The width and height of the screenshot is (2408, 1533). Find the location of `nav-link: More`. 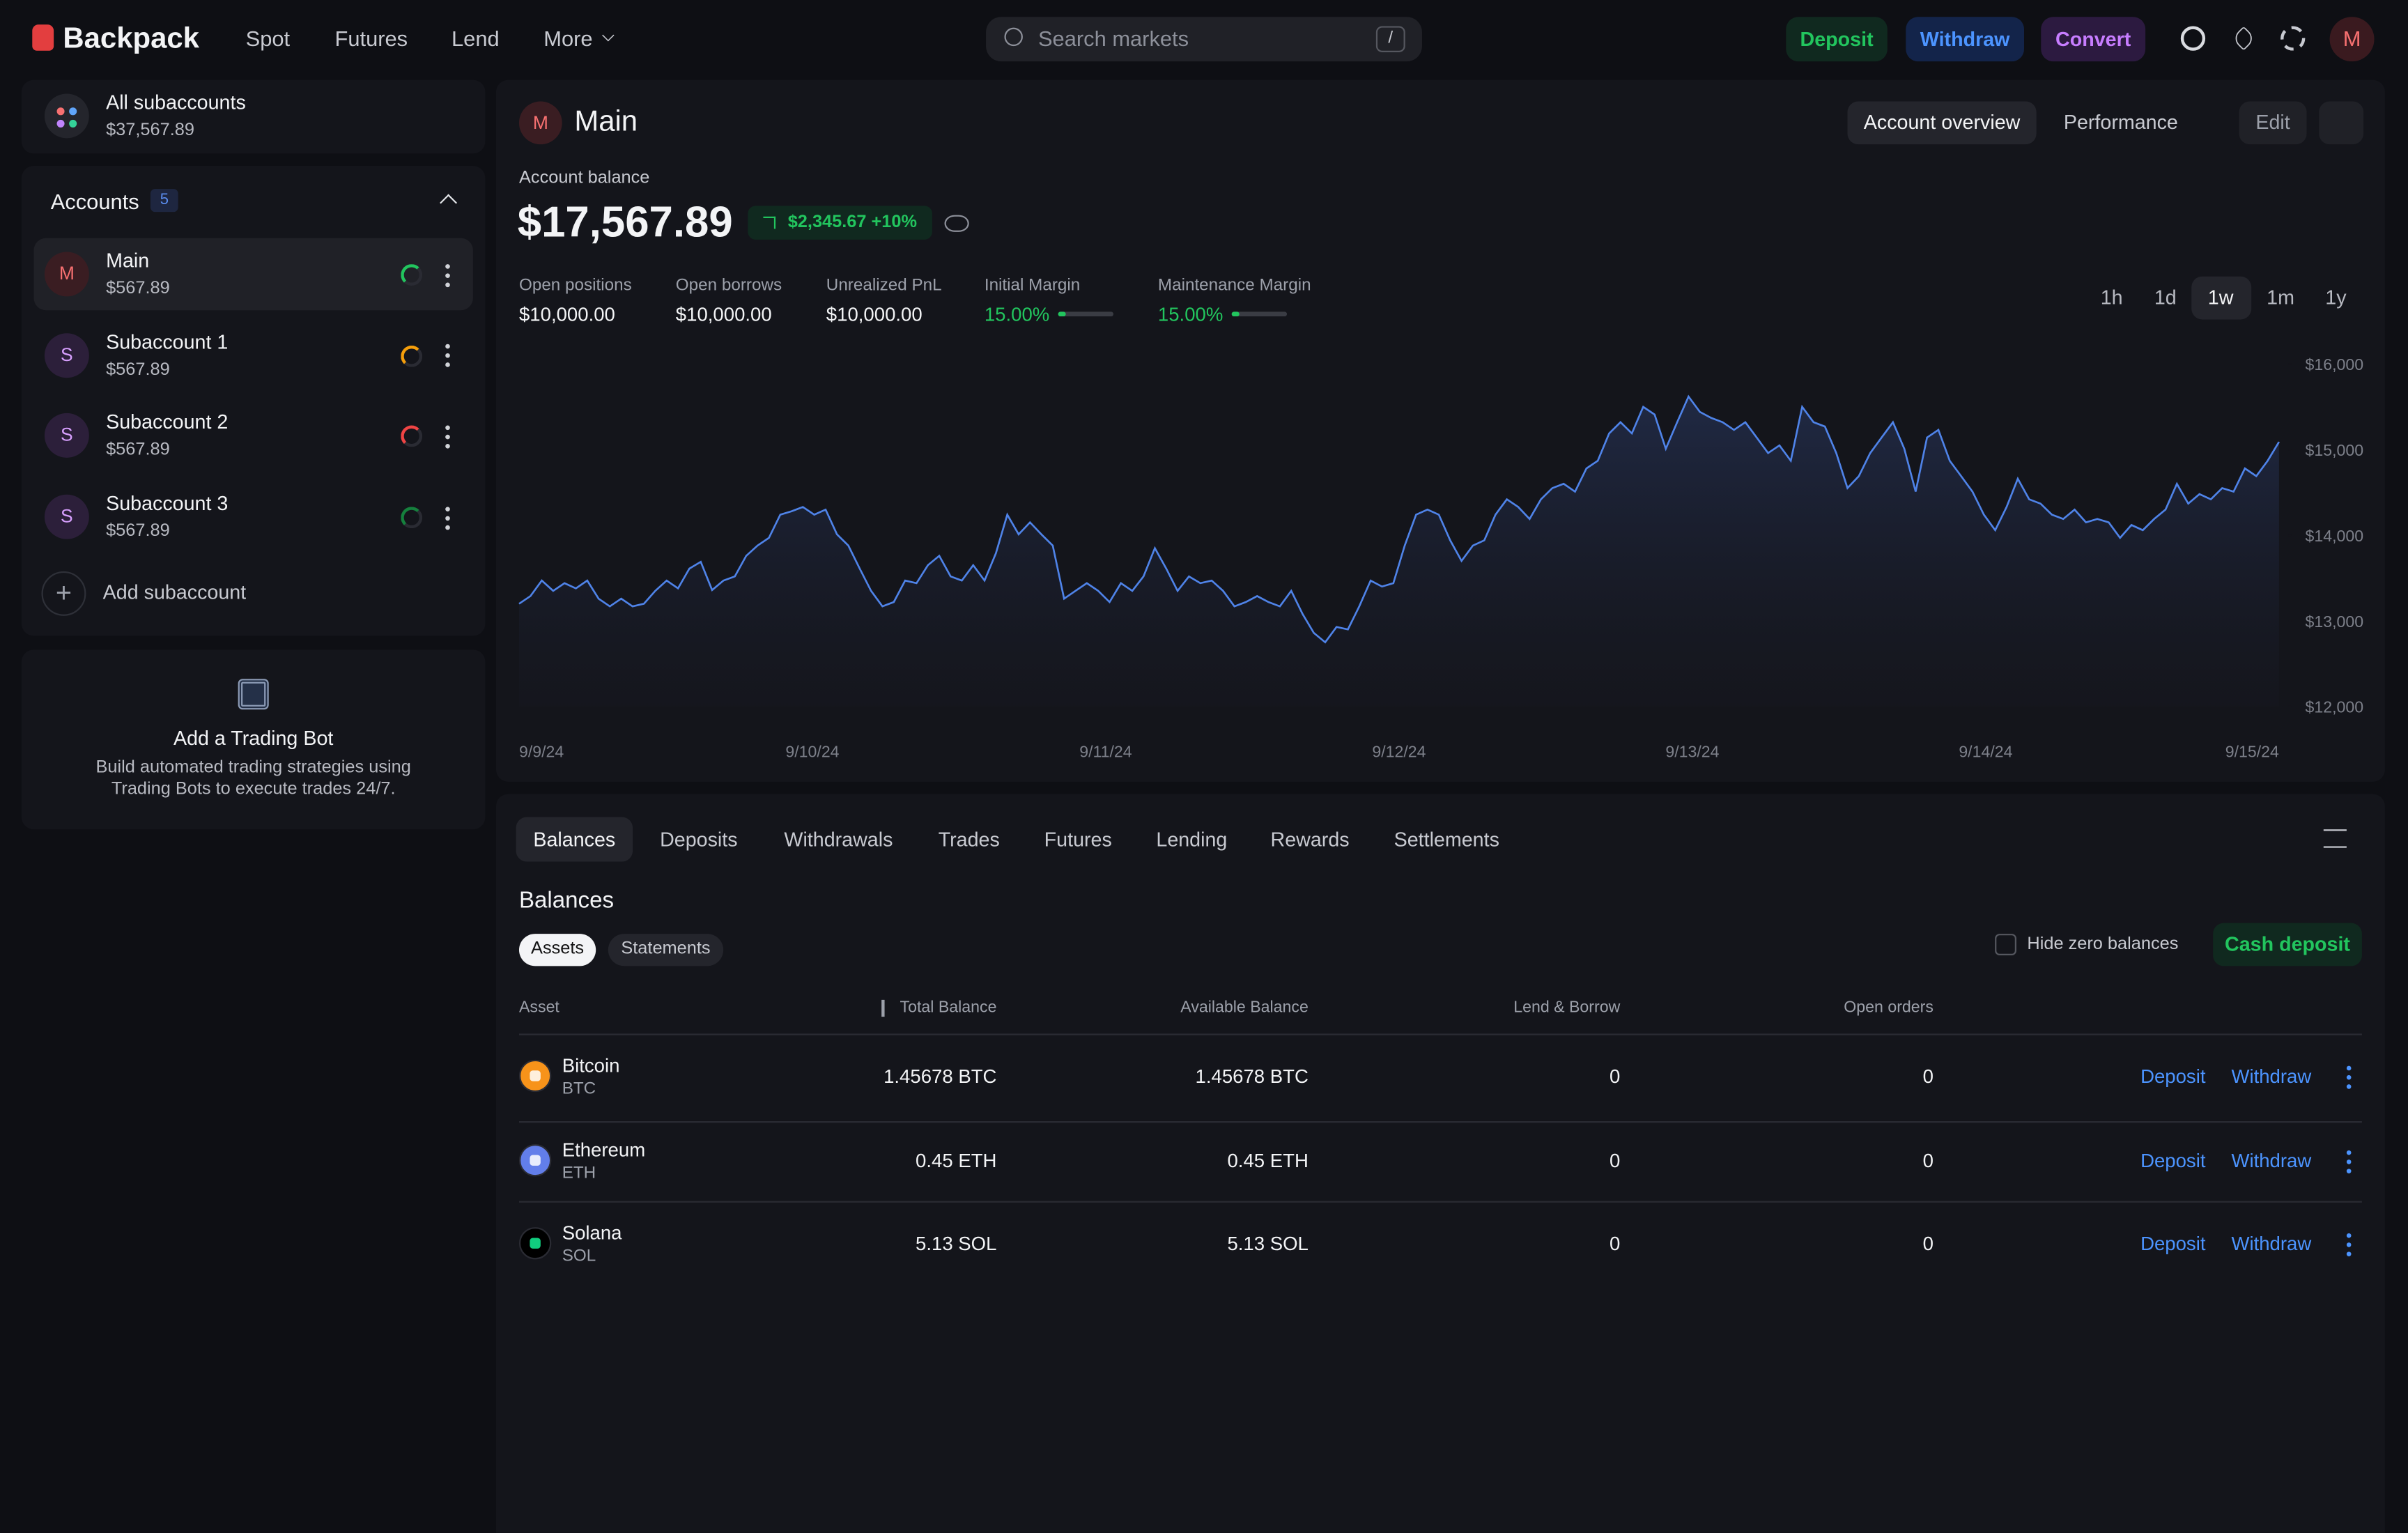

nav-link: More is located at coordinates (568, 38).